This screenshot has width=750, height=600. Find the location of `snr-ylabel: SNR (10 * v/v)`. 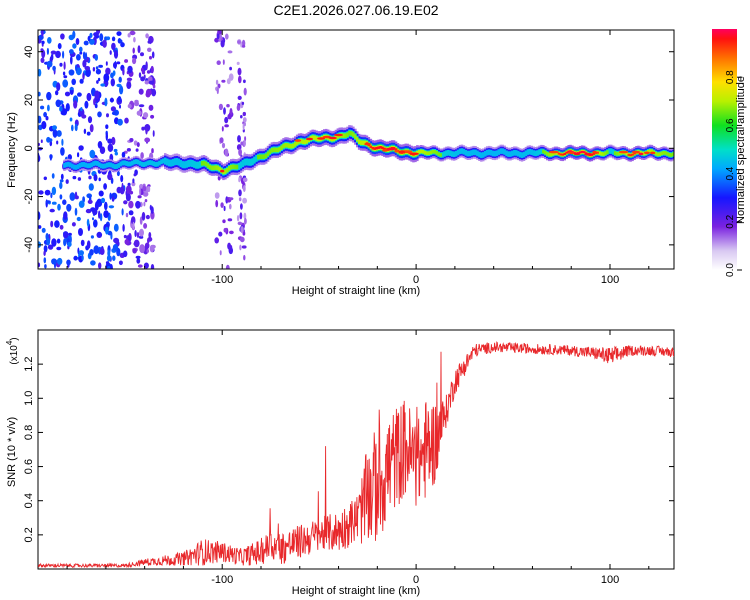

snr-ylabel: SNR (10 * v/v) is located at coordinates (12, 452).